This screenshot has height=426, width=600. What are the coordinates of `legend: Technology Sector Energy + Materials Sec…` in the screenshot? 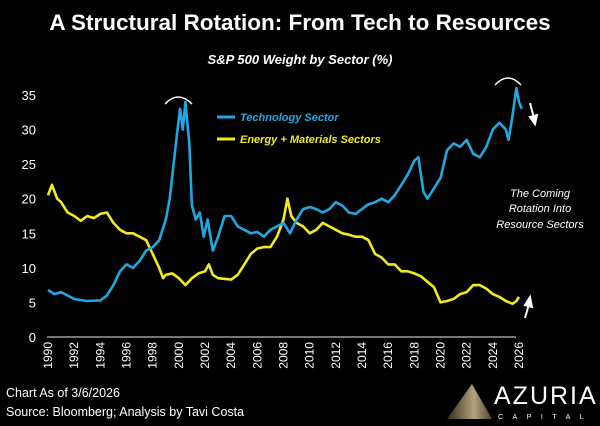 It's located at (299, 129).